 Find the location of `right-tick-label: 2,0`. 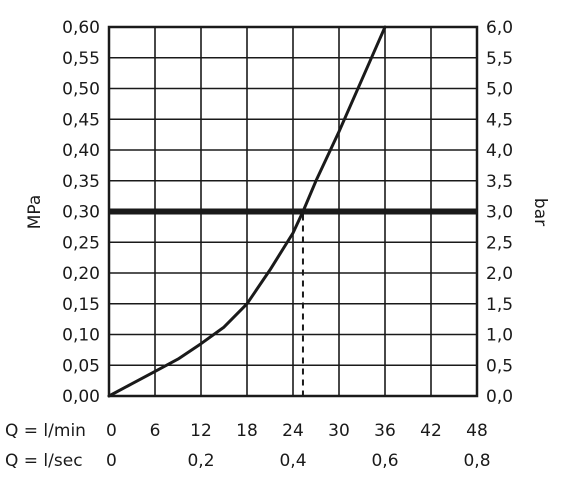

right-tick-label: 2,0 is located at coordinates (499, 274).